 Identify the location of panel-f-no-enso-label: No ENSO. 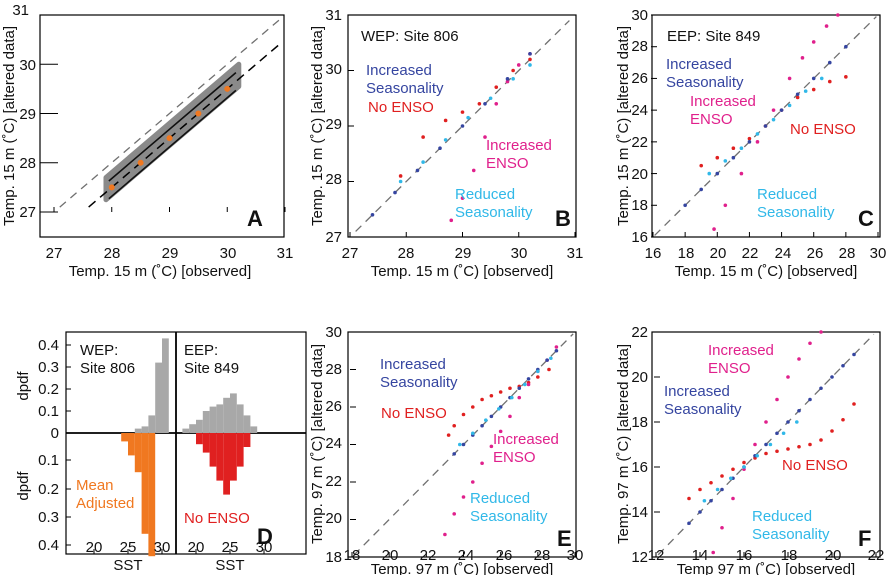
(815, 465).